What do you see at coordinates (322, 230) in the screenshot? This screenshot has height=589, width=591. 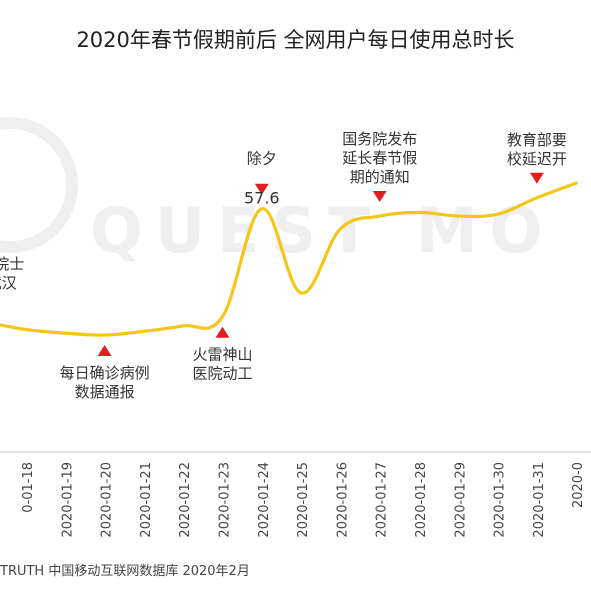 I see `watermark-text: QUEST MO` at bounding box center [322, 230].